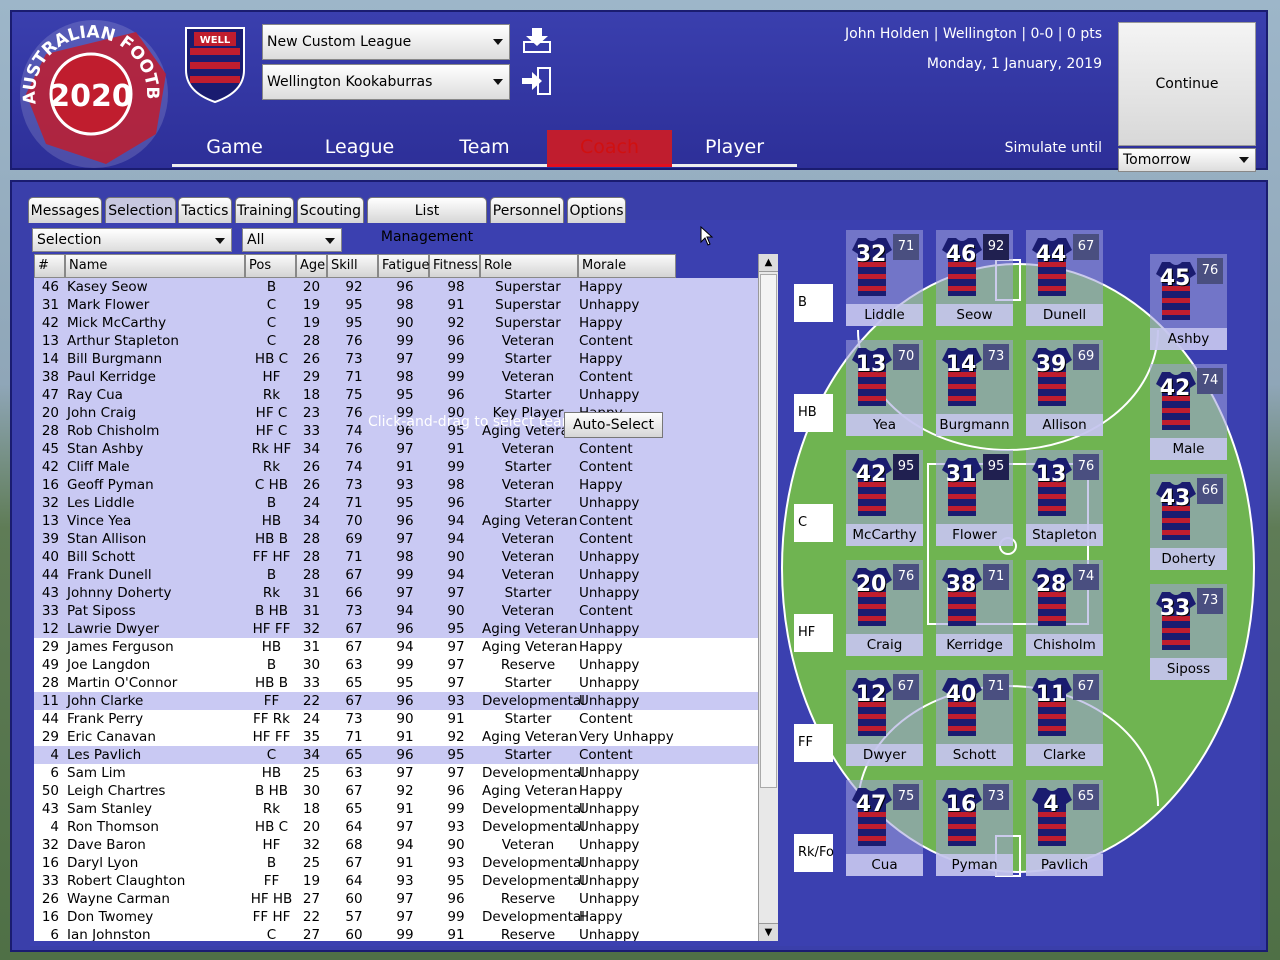 This screenshot has height=960, width=1280. Describe the element at coordinates (270, 266) in the screenshot. I see `col-pos: Pos` at that location.